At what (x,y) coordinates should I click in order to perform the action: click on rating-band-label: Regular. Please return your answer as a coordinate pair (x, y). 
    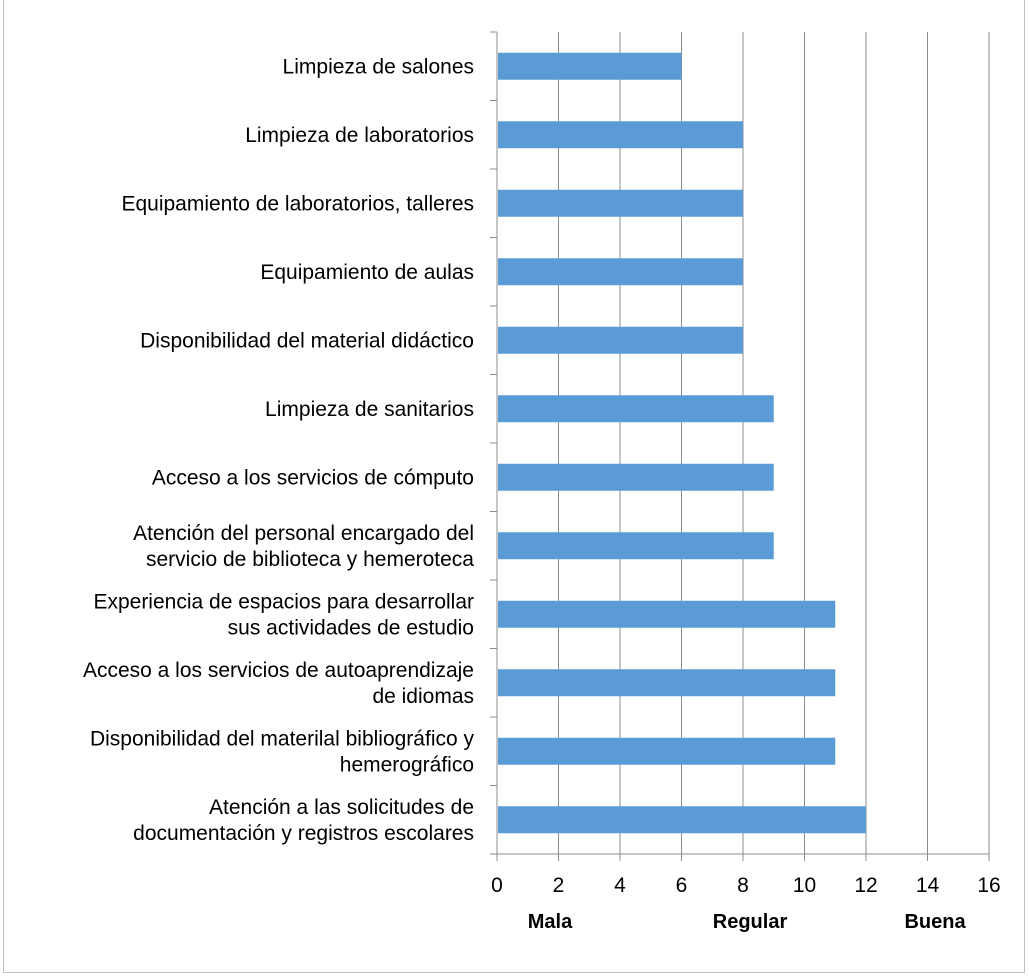
    Looking at the image, I should click on (750, 922).